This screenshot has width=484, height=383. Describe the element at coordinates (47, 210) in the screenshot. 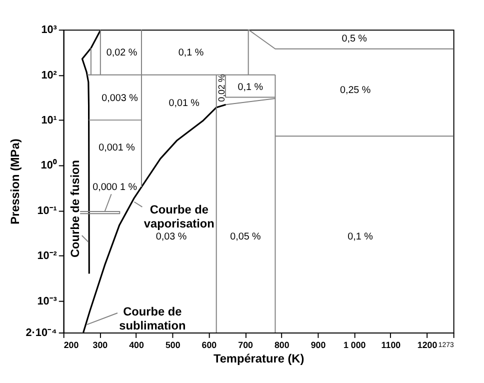

I see `y-tick-label: 10⁻¹` at that location.